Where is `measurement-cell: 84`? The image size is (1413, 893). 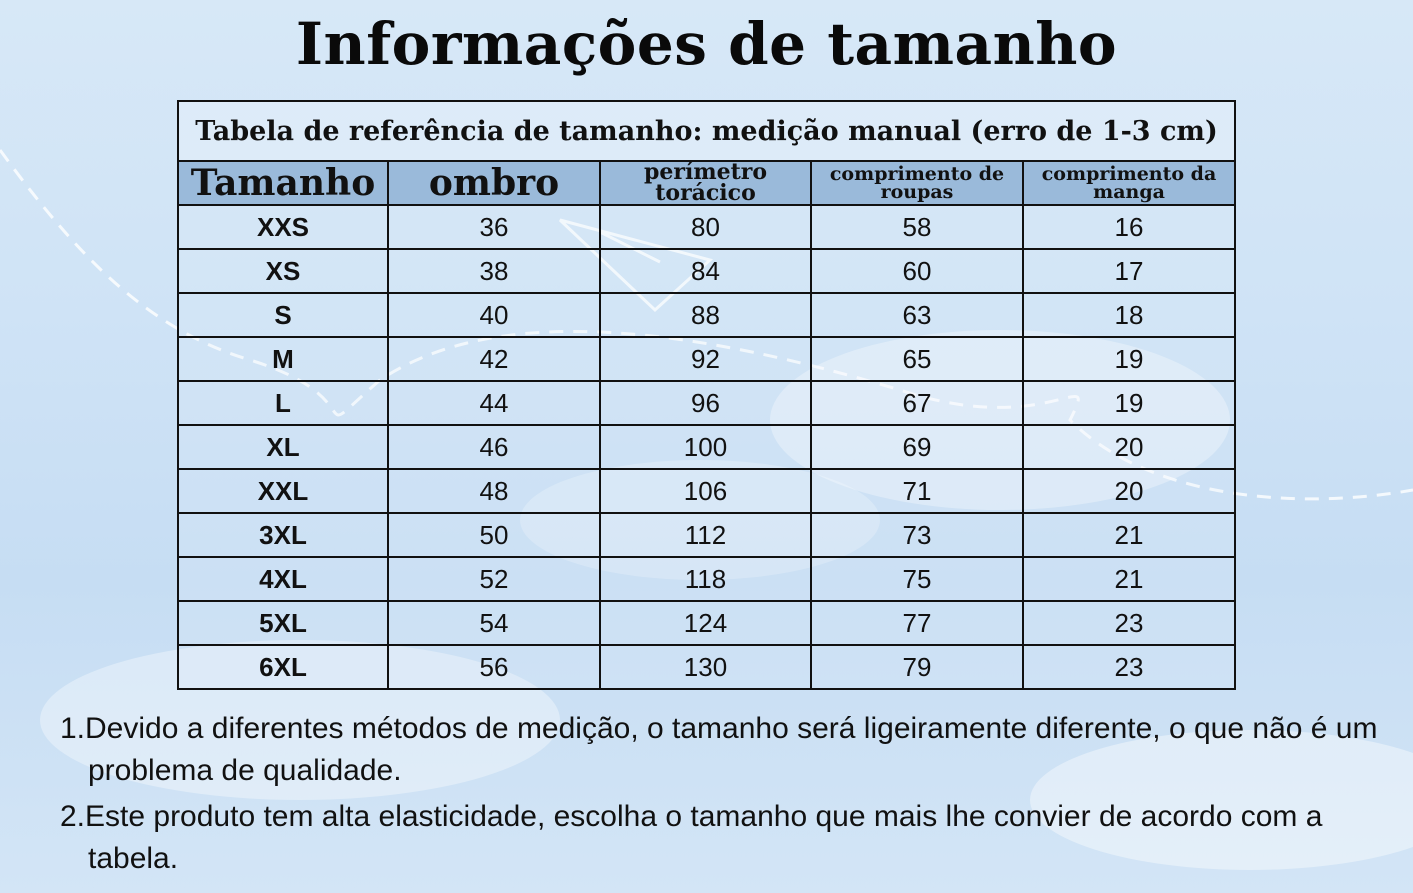 measurement-cell: 84 is located at coordinates (705, 271).